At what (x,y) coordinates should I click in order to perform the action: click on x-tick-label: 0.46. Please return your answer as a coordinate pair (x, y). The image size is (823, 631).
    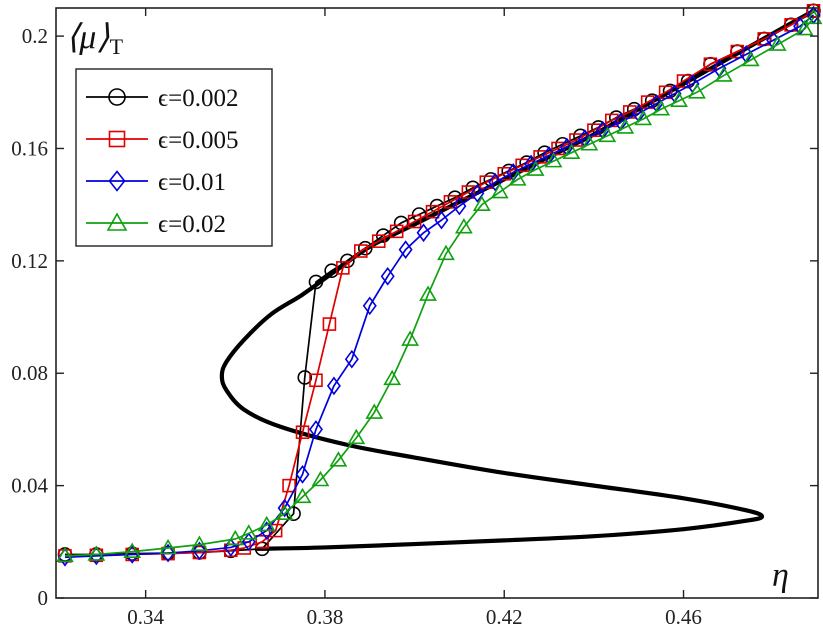
    Looking at the image, I should click on (683, 617).